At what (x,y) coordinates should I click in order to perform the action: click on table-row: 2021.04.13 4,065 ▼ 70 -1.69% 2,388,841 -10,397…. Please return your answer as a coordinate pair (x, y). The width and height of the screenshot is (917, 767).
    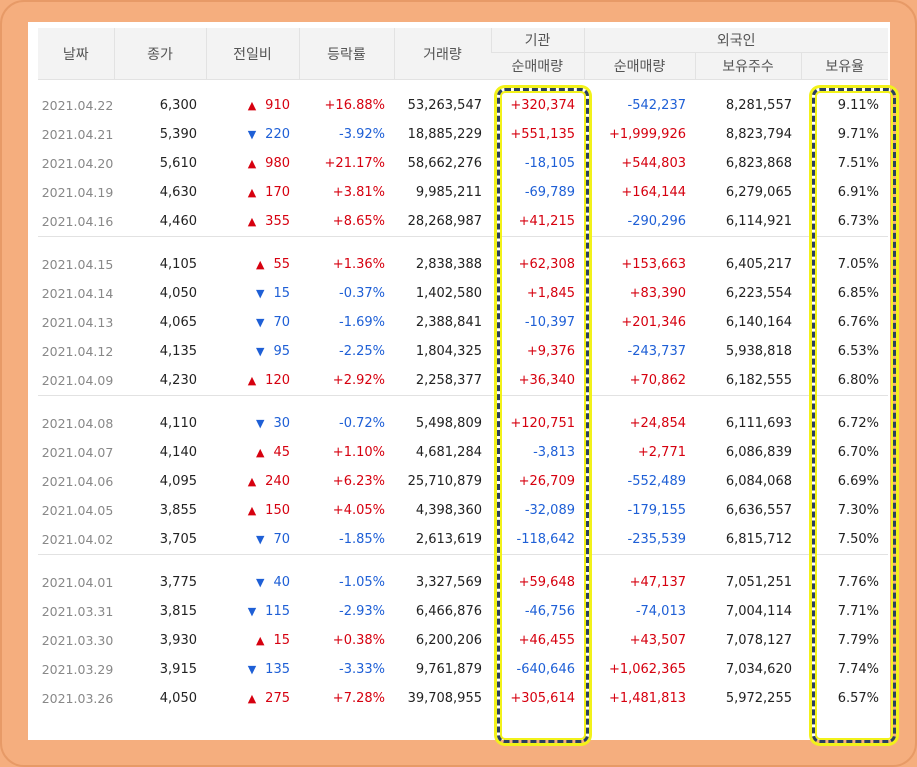
    Looking at the image, I should click on (463, 322).